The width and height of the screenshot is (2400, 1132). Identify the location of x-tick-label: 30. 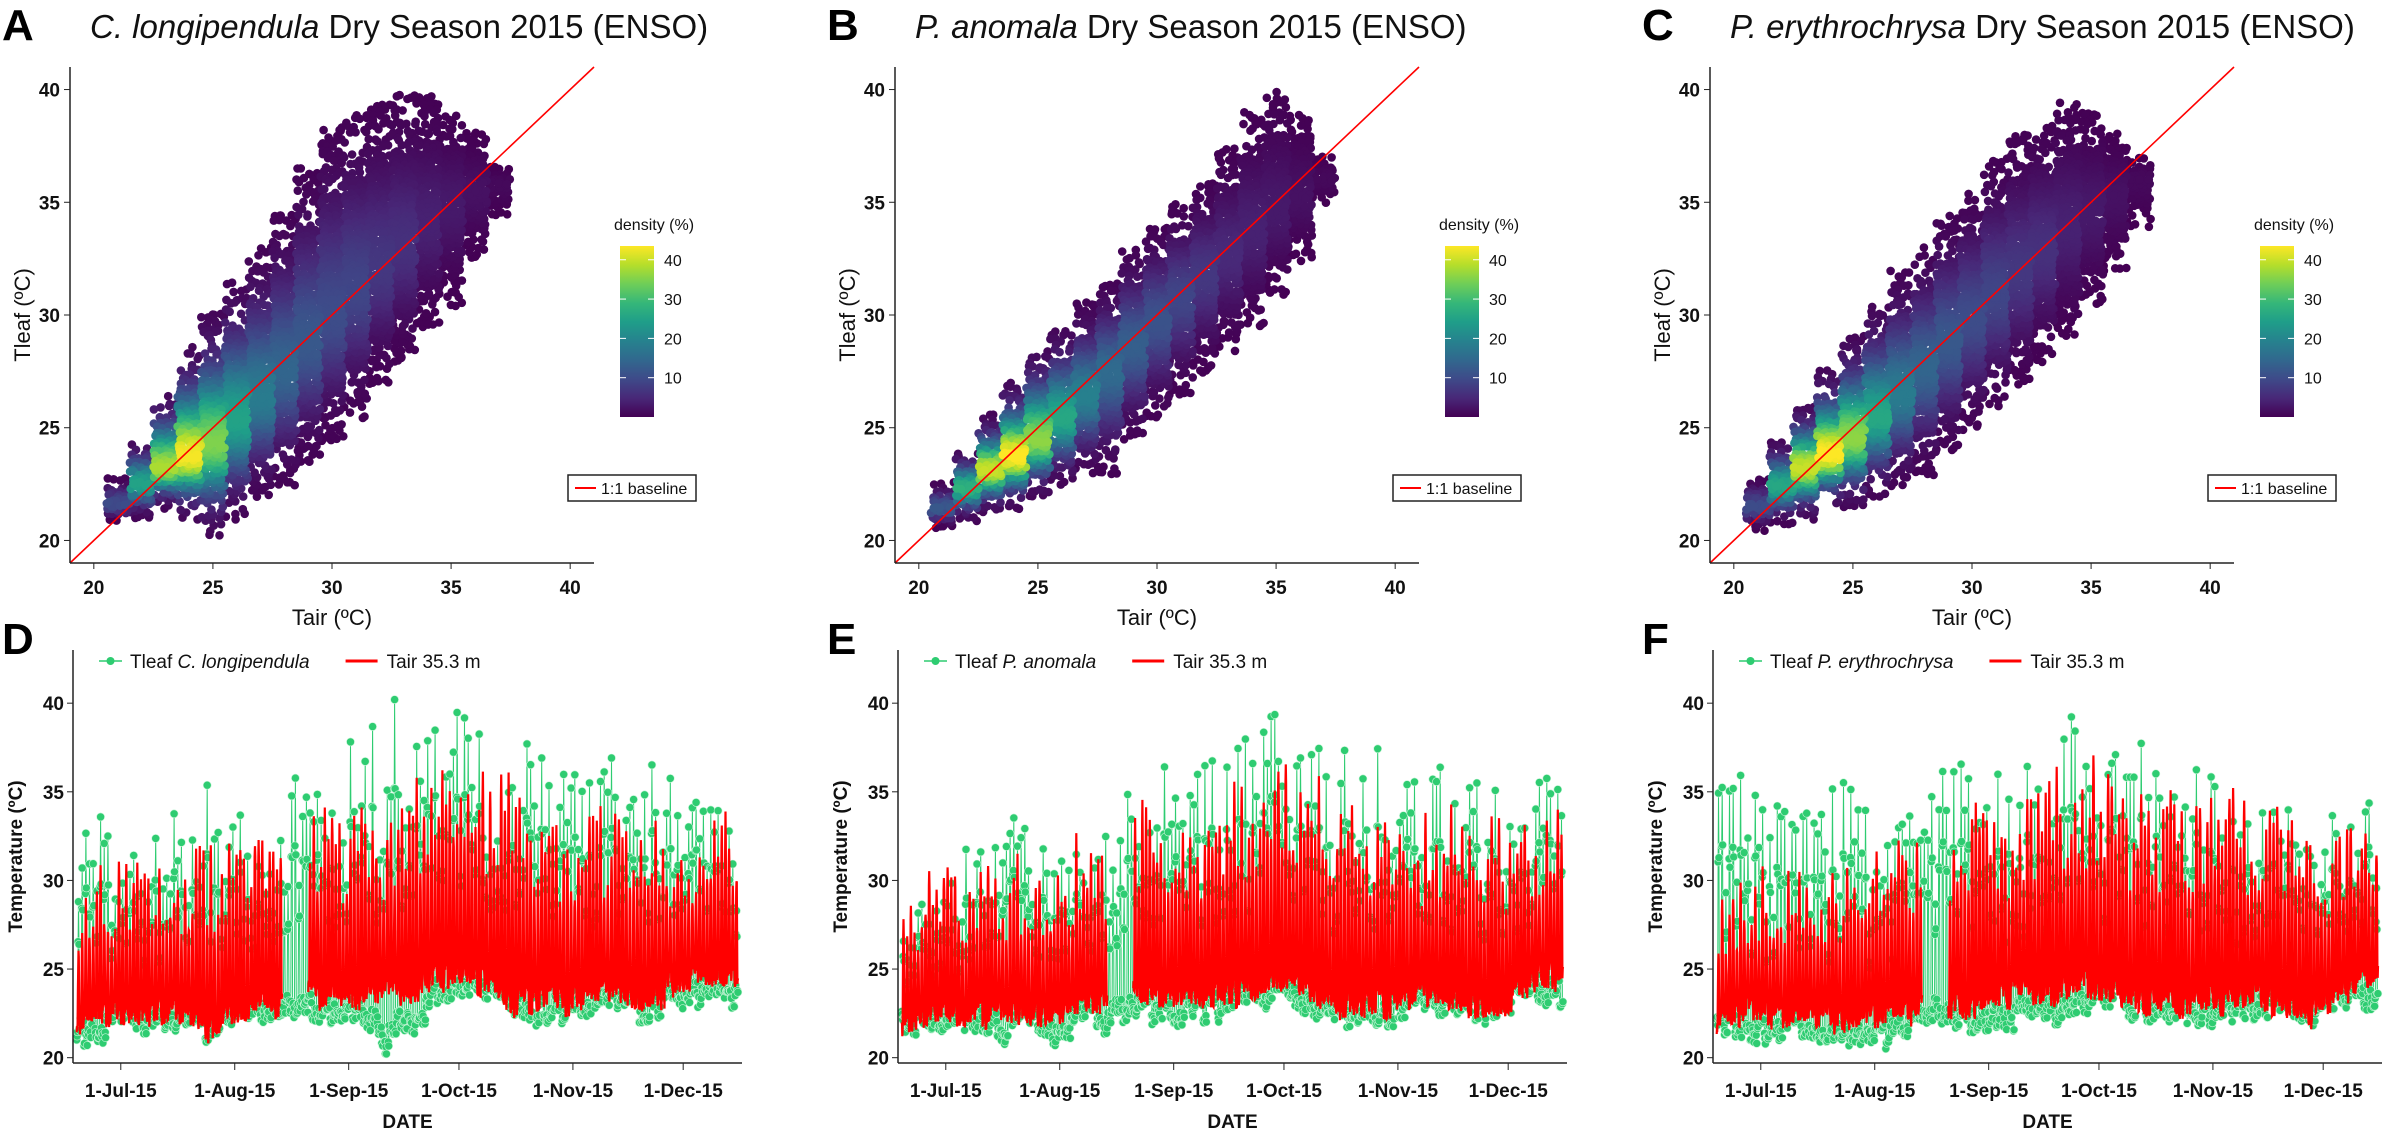
(331, 588).